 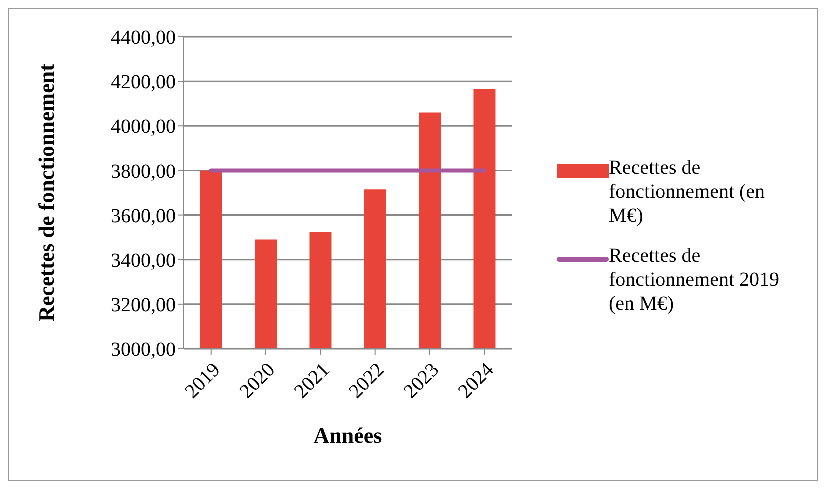 I want to click on legend-label: Recettes de fonctionnement (en M€), so click(x=687, y=192).